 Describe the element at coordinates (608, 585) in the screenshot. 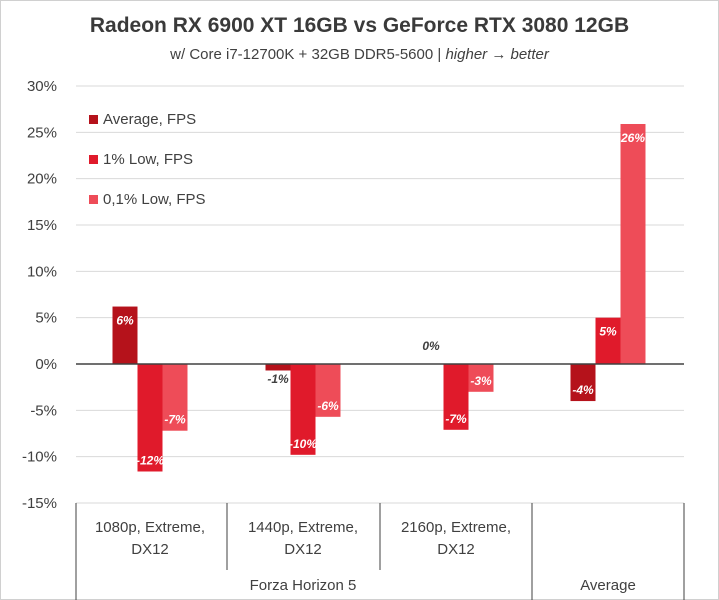

I see `group-label: Average` at that location.